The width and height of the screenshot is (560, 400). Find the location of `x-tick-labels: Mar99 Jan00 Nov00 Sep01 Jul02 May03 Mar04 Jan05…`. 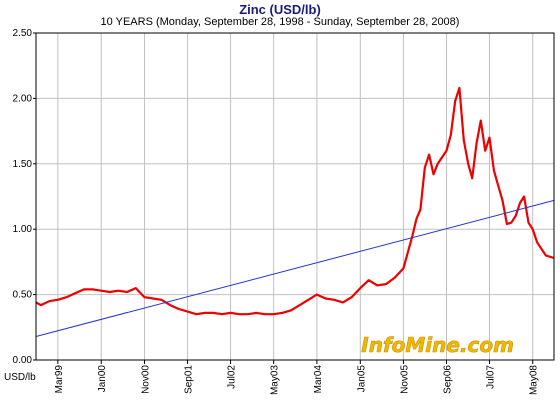

x-tick-labels: Mar99 Jan00 Nov00 Sep01 Jul02 May03 Mar04 Jan05… is located at coordinates (297, 380).